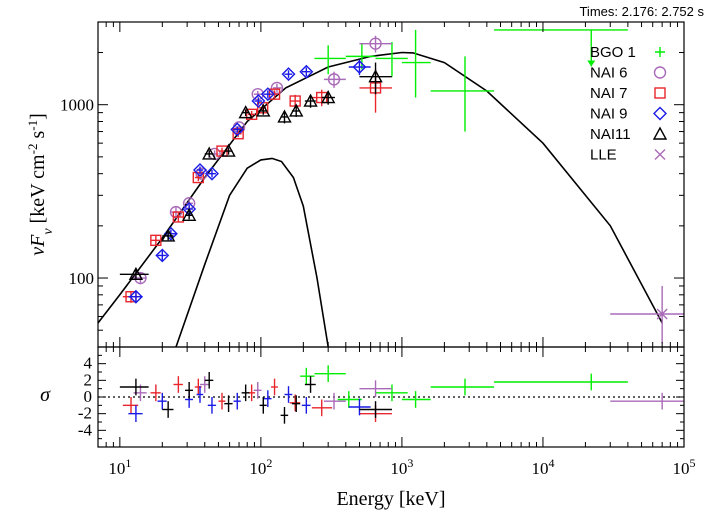 This screenshot has height=524, width=709. Describe the element at coordinates (613, 52) in the screenshot. I see `legend-label-bgo-1: BGO 1` at that location.